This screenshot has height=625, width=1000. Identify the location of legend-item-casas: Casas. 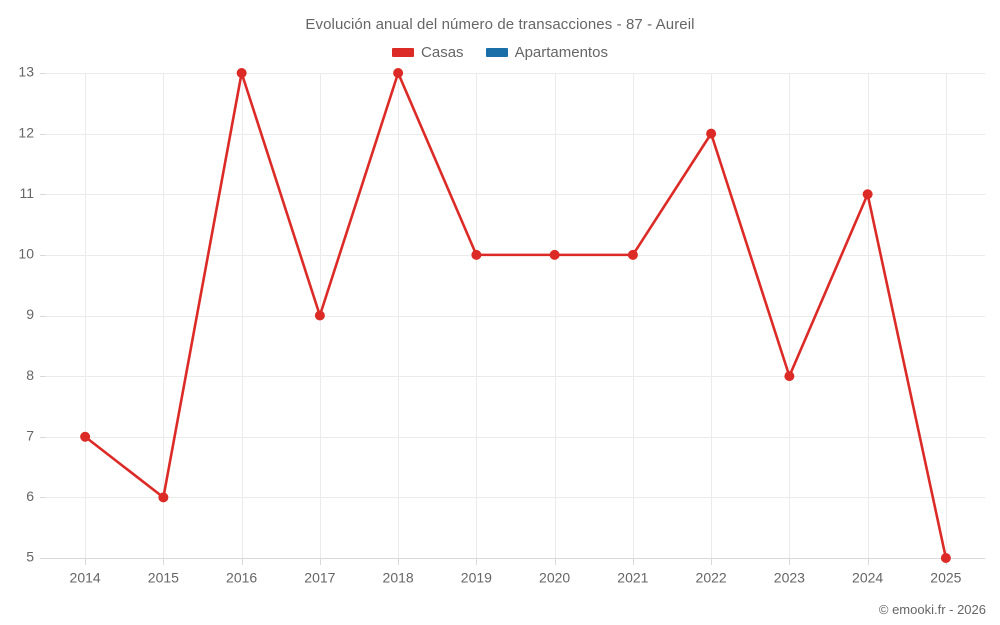
(428, 52).